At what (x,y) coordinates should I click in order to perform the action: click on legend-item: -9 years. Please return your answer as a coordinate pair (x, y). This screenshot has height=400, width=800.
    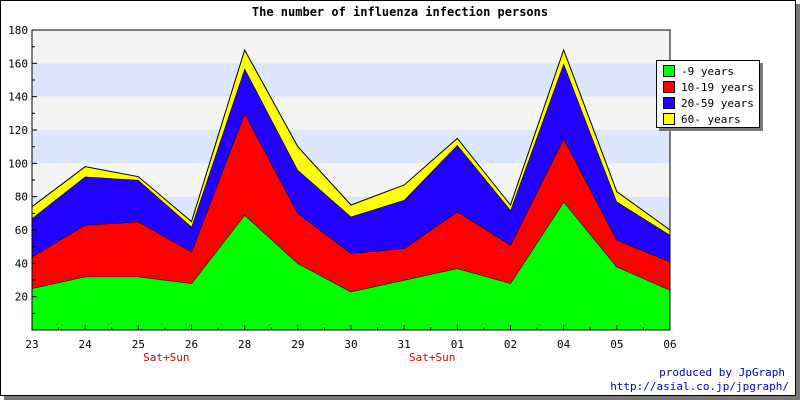
    Looking at the image, I should click on (711, 71).